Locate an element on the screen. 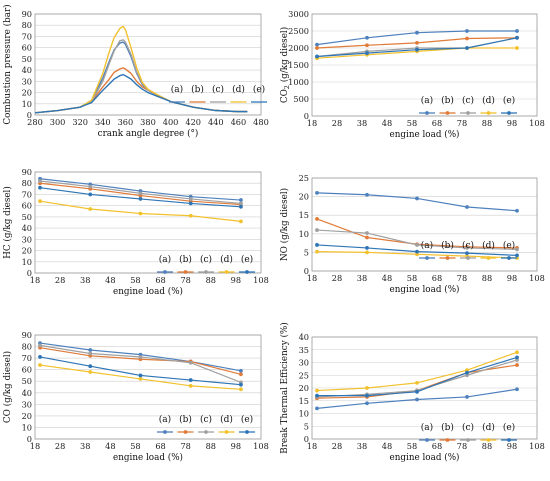 The height and width of the screenshot is (481, 550). legend-label-a: (a) is located at coordinates (177, 89).